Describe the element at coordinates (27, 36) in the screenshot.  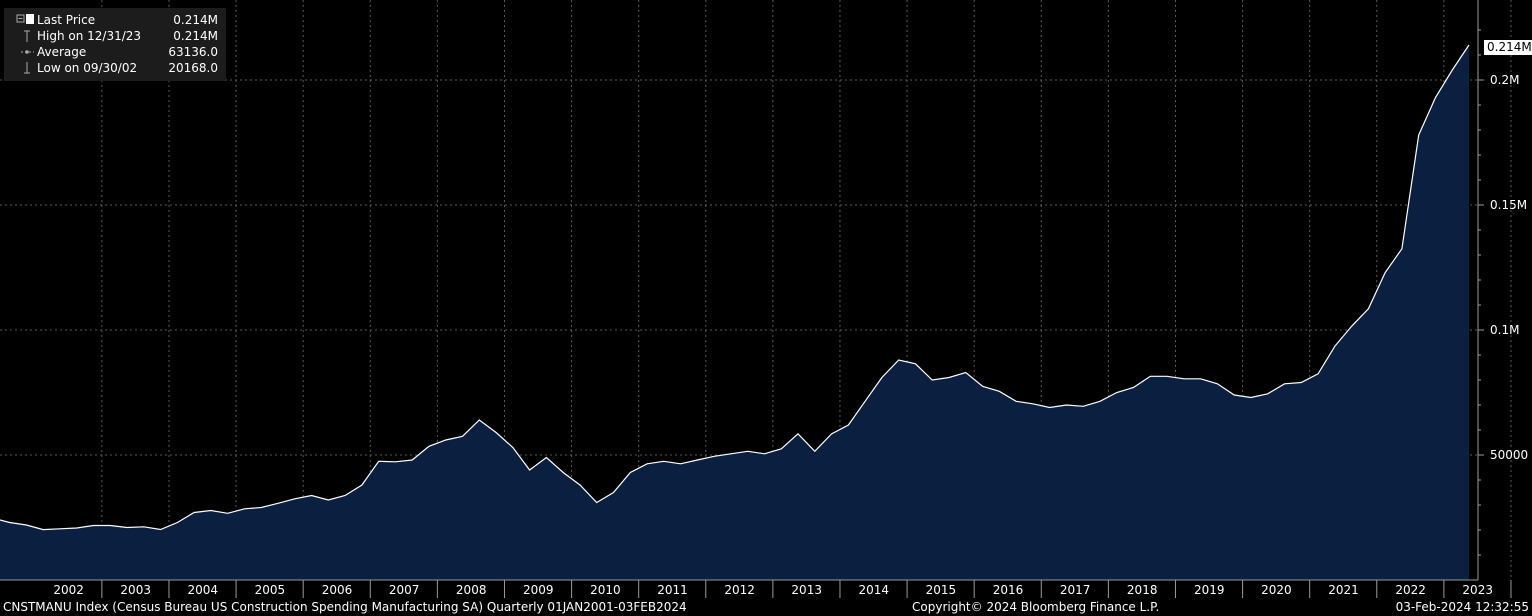
I see `high-marker-icon` at that location.